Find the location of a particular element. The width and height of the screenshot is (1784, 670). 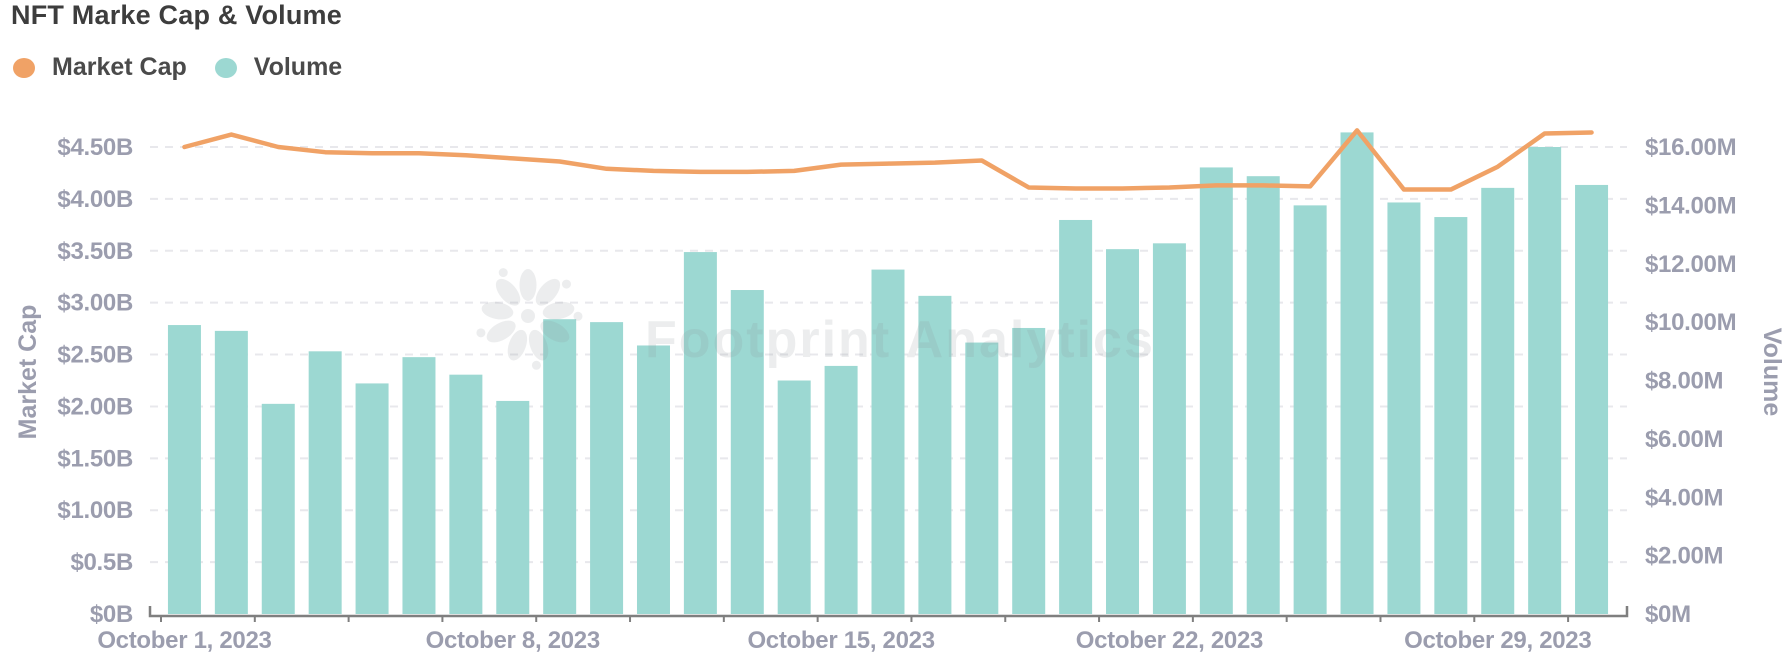

volume-legend-dot-icon is located at coordinates (225, 67).